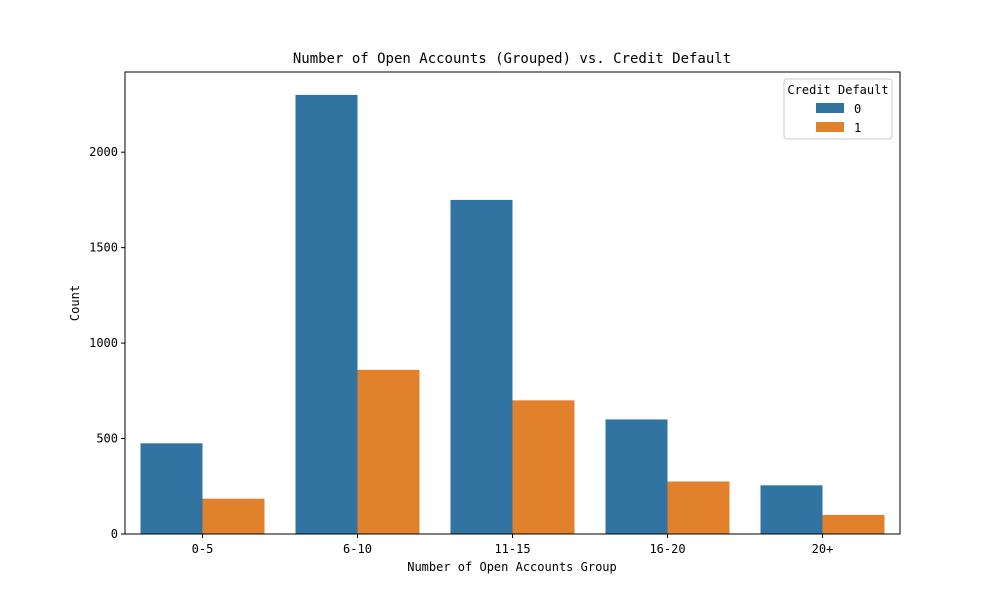 The image size is (1000, 600). I want to click on y-tick-label: 2000, so click(103, 152).